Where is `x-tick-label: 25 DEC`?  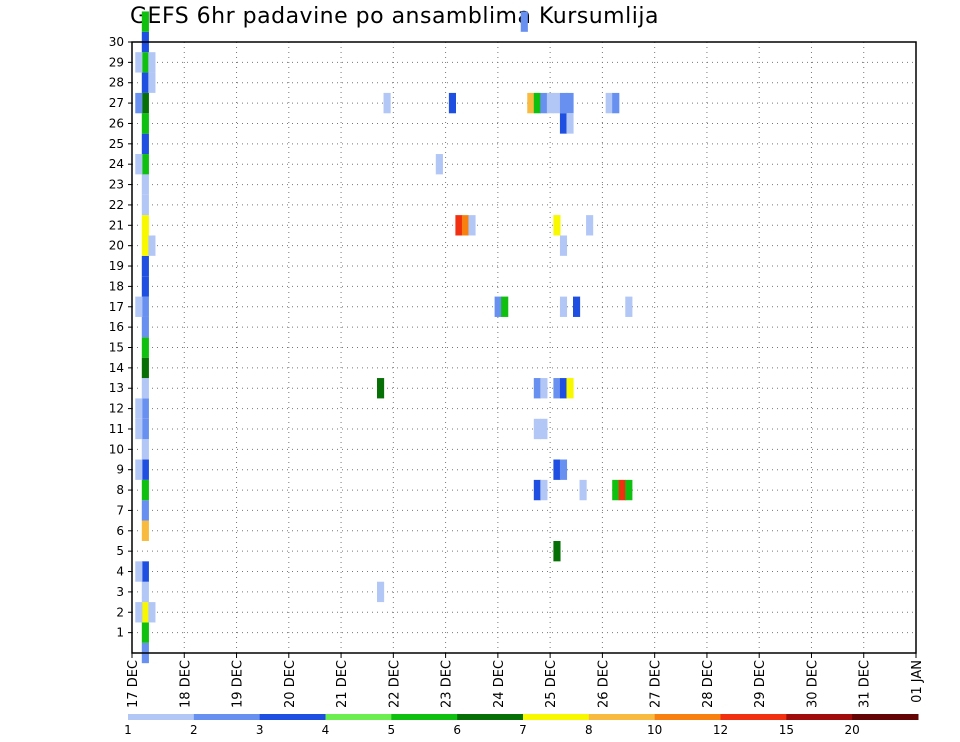 x-tick-label: 25 DEC is located at coordinates (551, 684).